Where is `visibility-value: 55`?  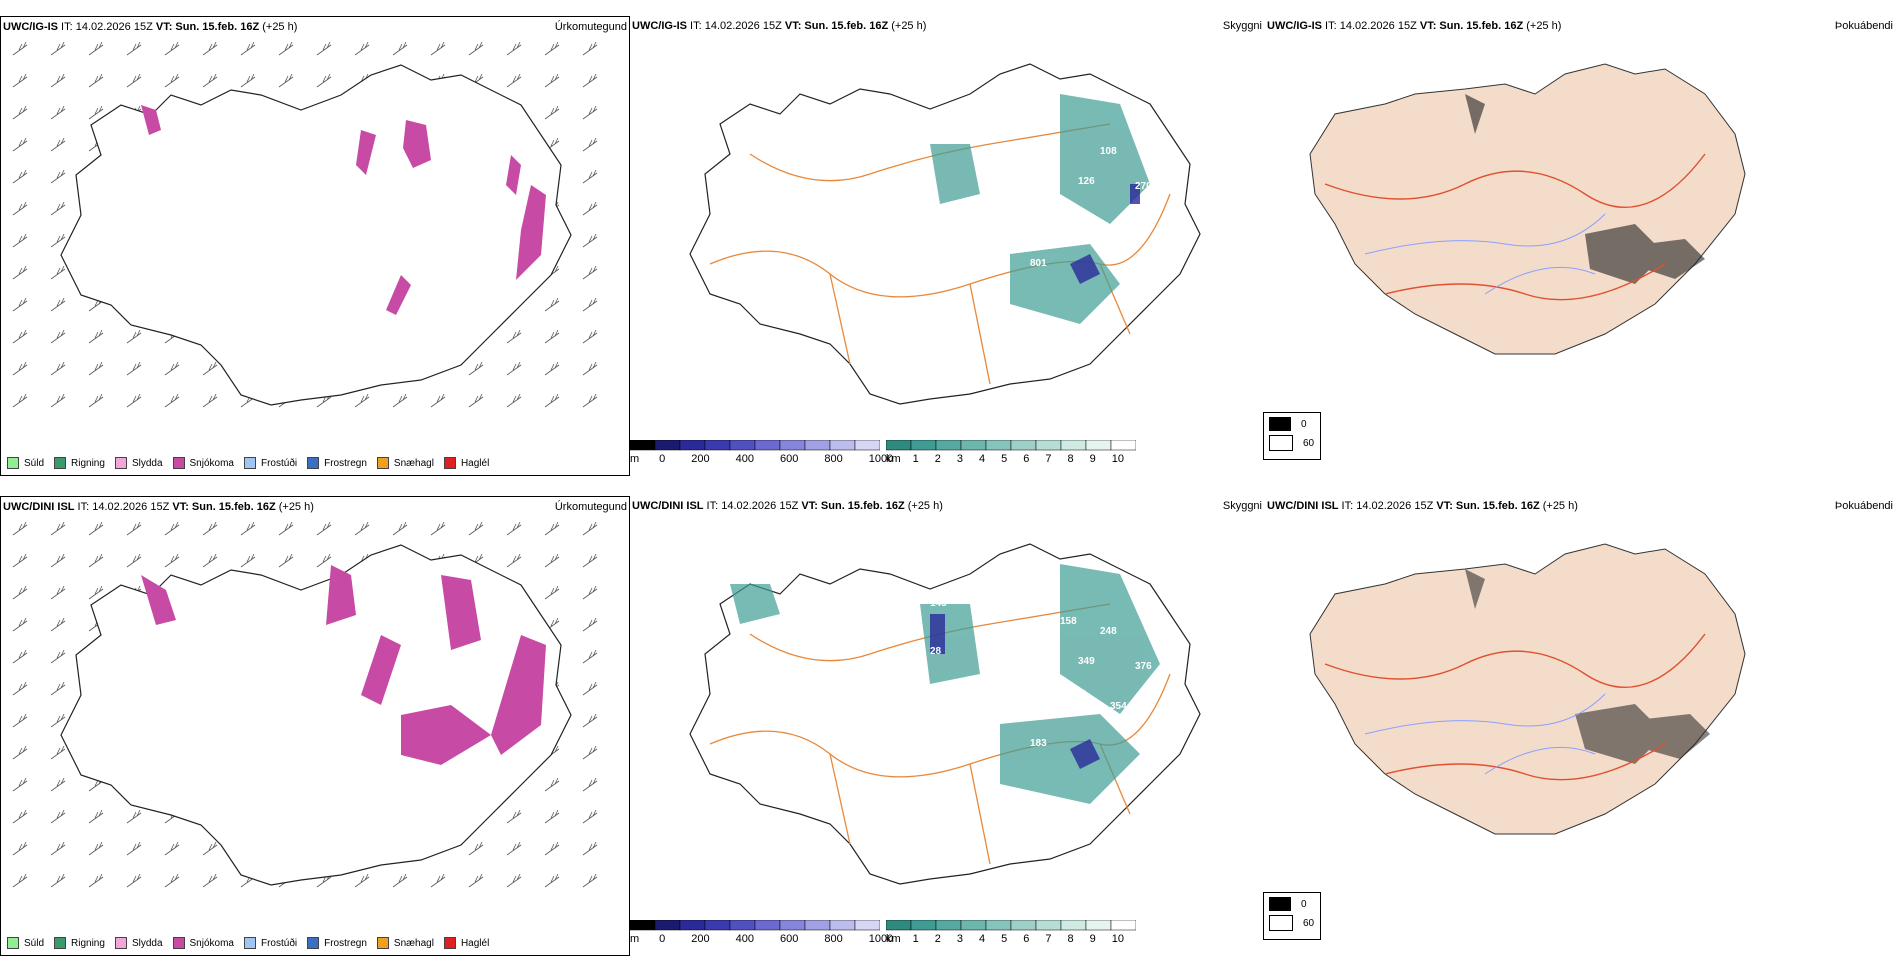 visibility-value: 55 is located at coordinates (1026, 146).